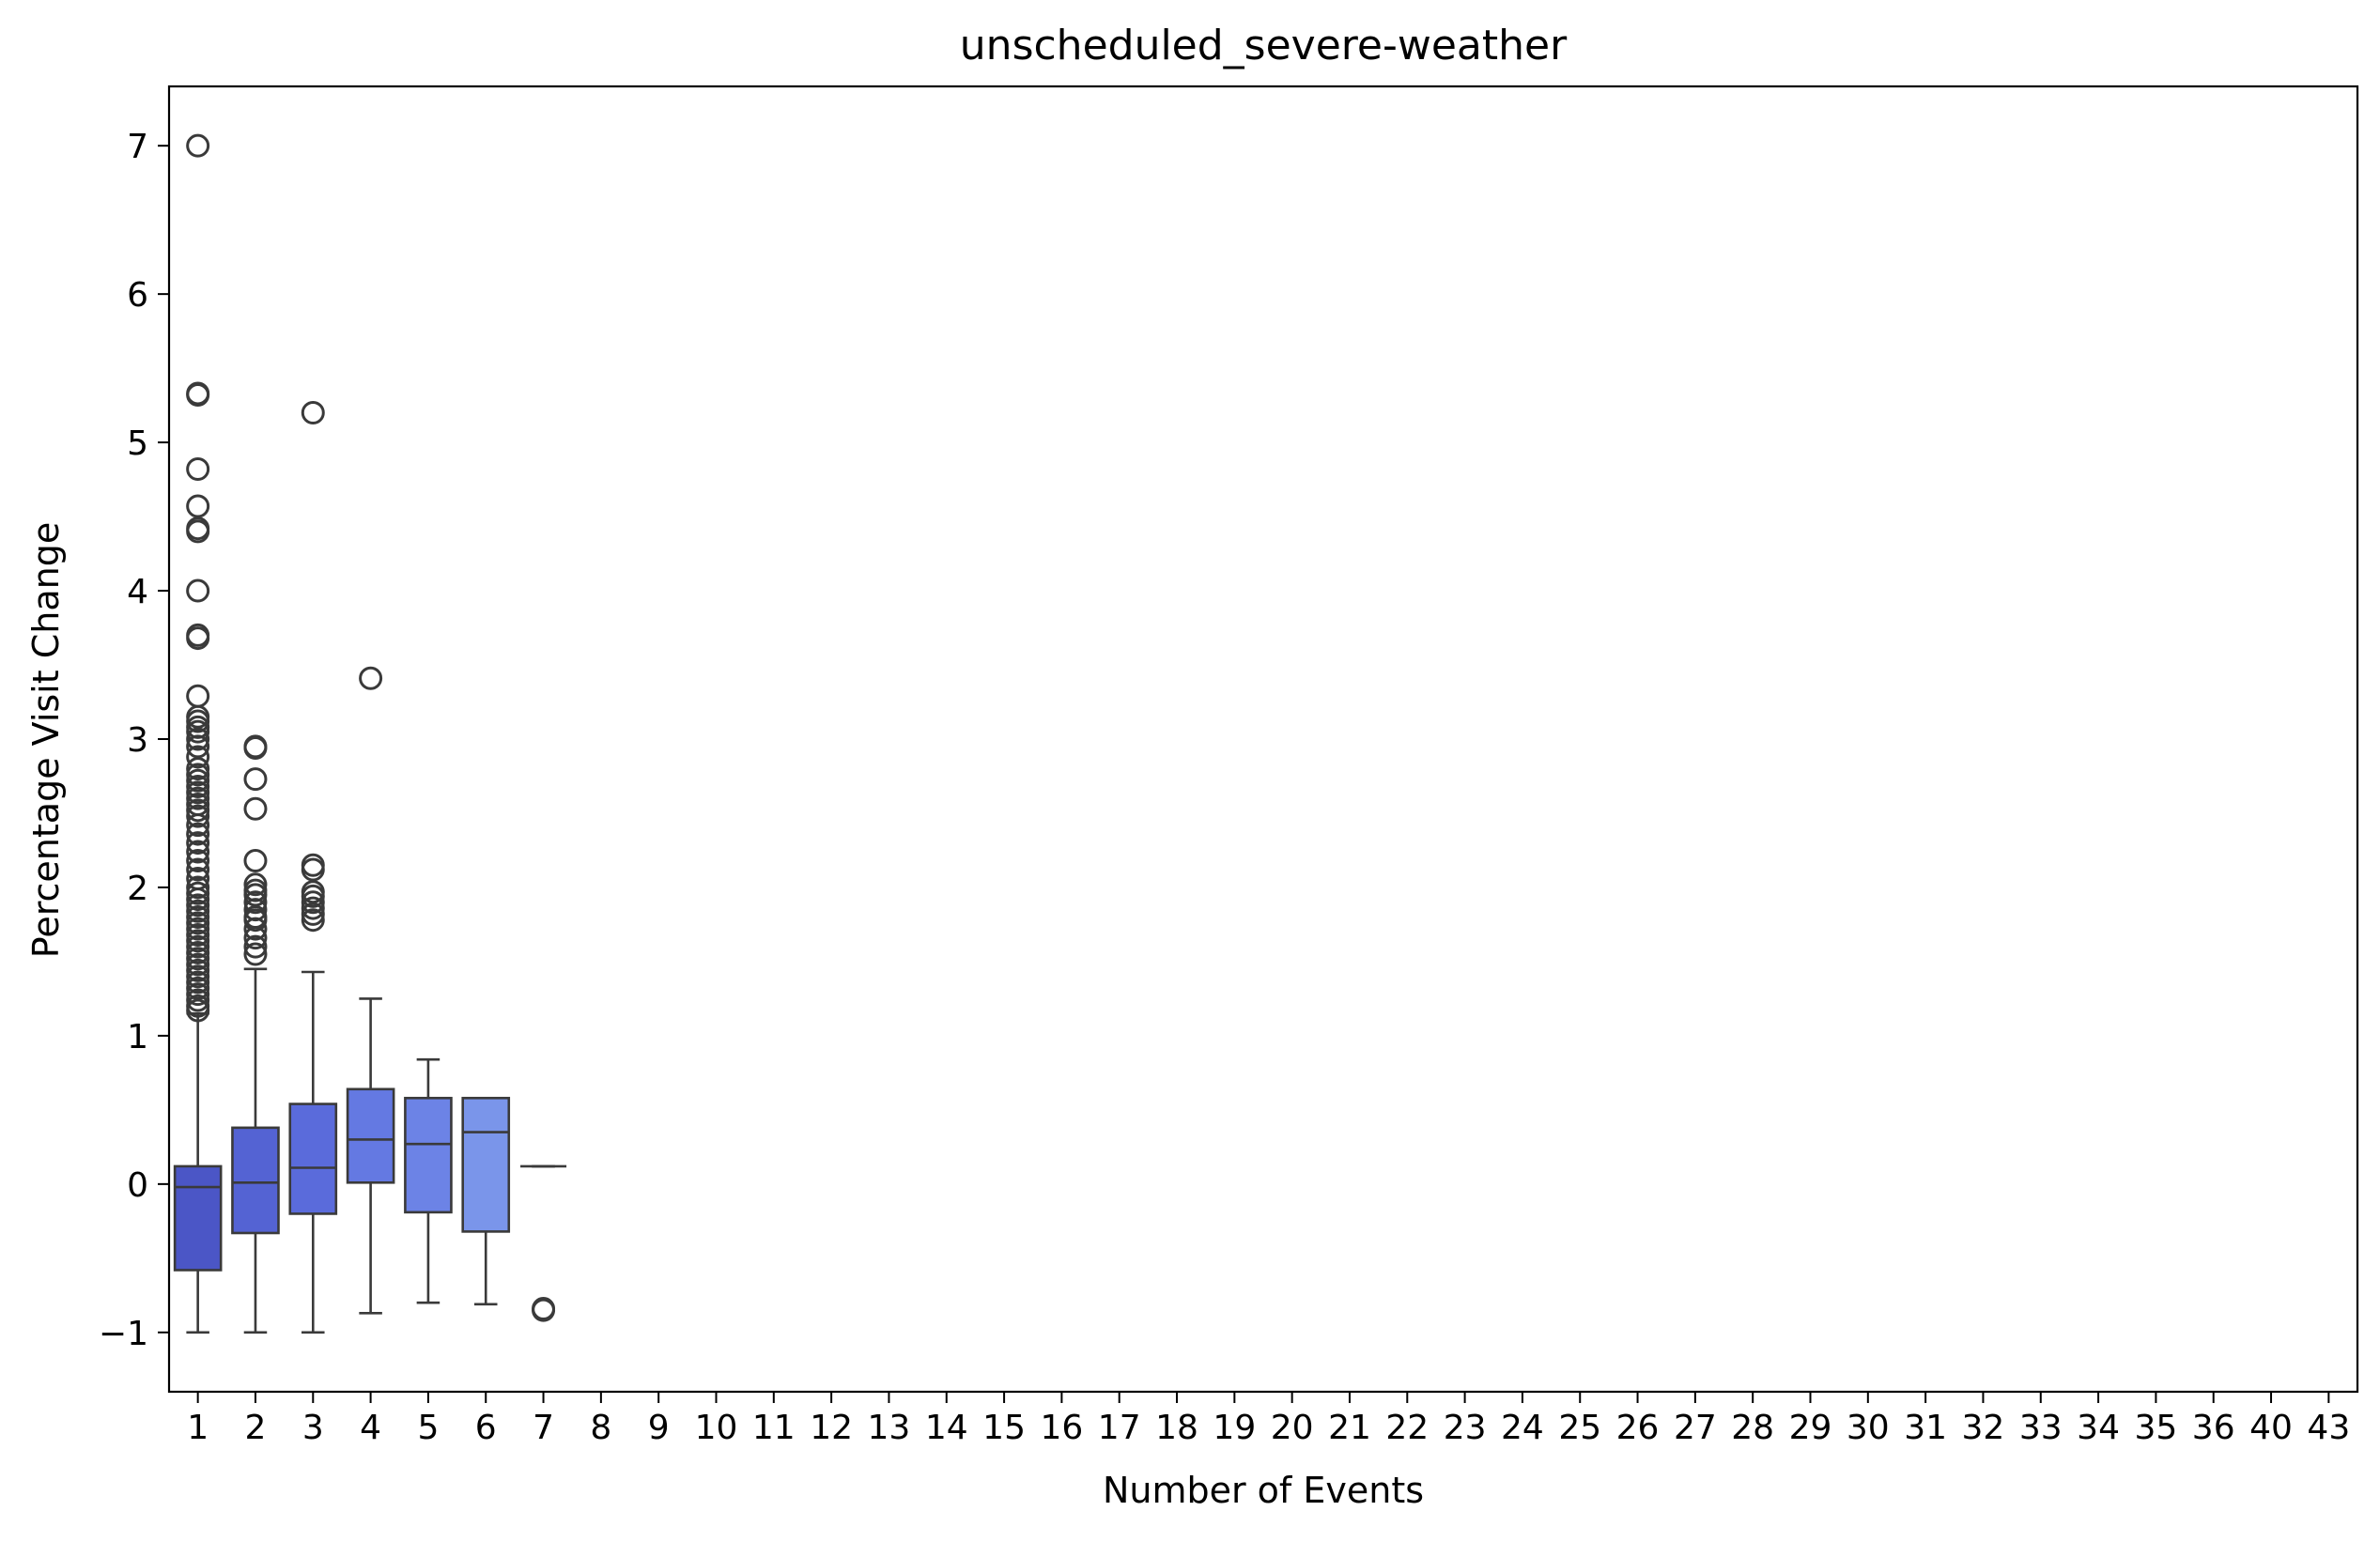 This screenshot has height=1542, width=2380. I want to click on y-tick-label: 5, so click(138, 443).